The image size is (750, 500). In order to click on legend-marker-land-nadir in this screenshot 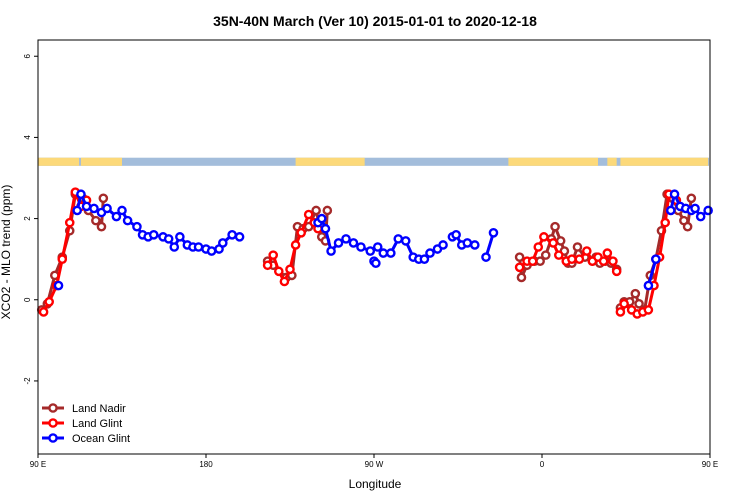, I will do `click(53, 408)`.